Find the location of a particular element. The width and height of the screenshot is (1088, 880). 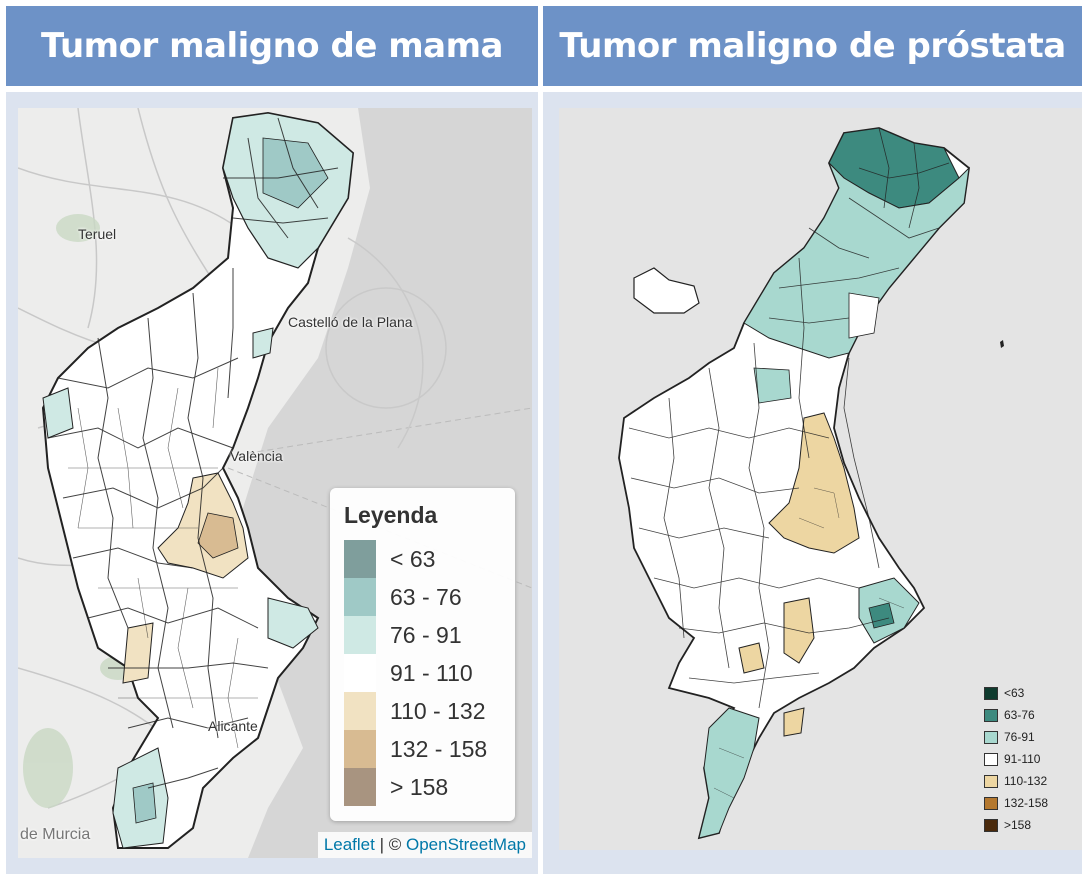

city-label-teruel: Teruel is located at coordinates (97, 234).